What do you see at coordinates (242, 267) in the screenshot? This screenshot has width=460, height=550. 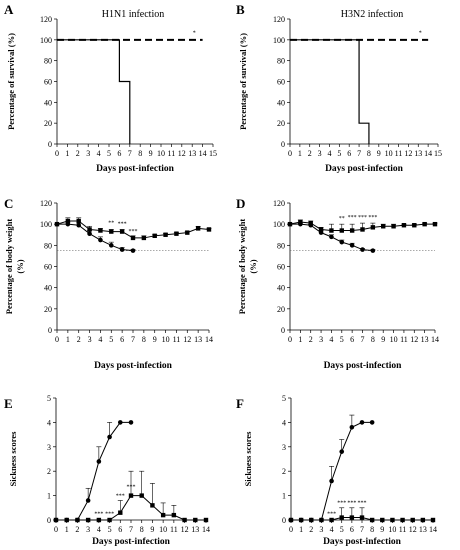 I see `y-axis-label-line: Percentage of body weight` at bounding box center [242, 267].